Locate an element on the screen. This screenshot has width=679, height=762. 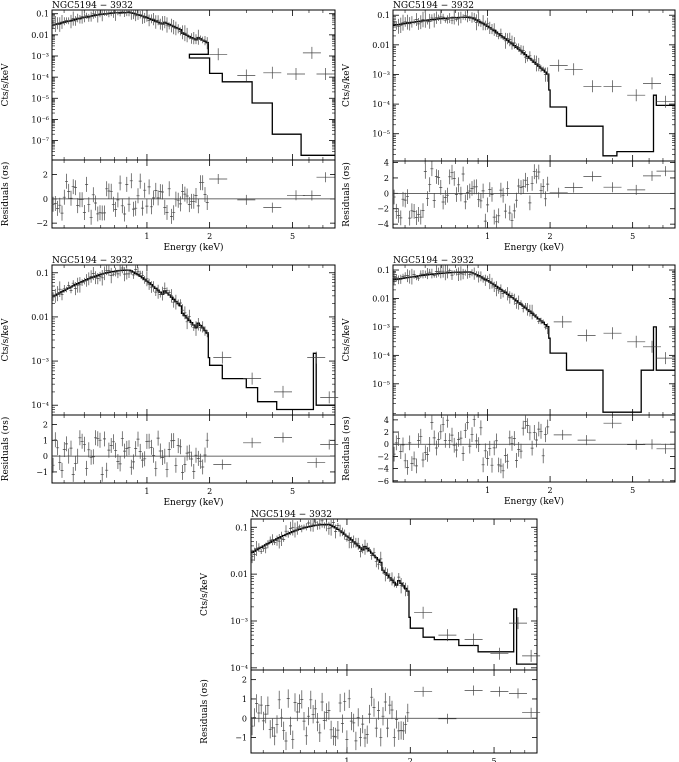
residual-axis-label: Residuals (σs) is located at coordinates (5, 449).